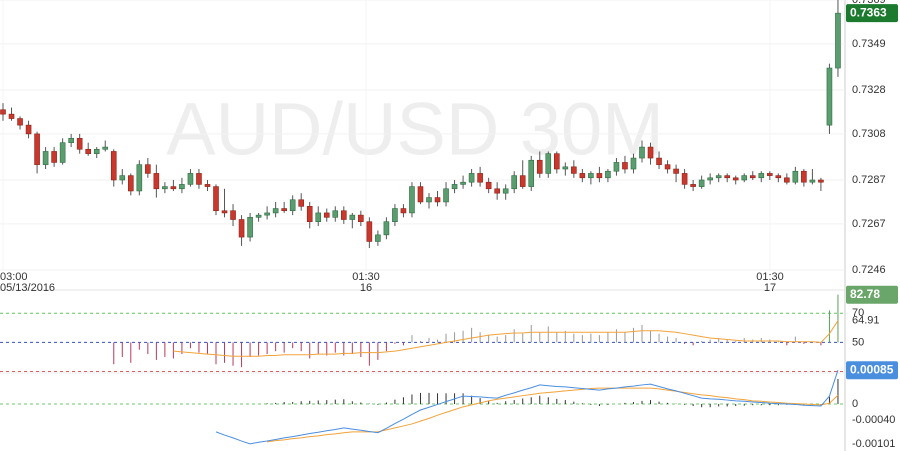 The image size is (900, 451). Describe the element at coordinates (366, 288) in the screenshot. I see `x-date-label: 16` at that location.